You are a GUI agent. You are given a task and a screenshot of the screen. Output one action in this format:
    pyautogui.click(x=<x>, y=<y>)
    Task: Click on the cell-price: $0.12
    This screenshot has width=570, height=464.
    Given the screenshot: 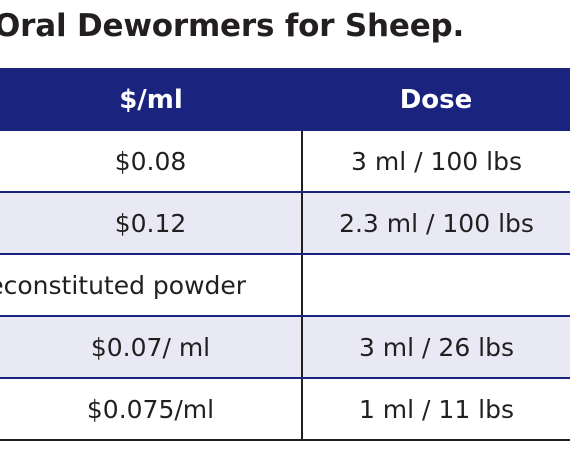 What is the action you would take?
    pyautogui.click(x=151, y=223)
    